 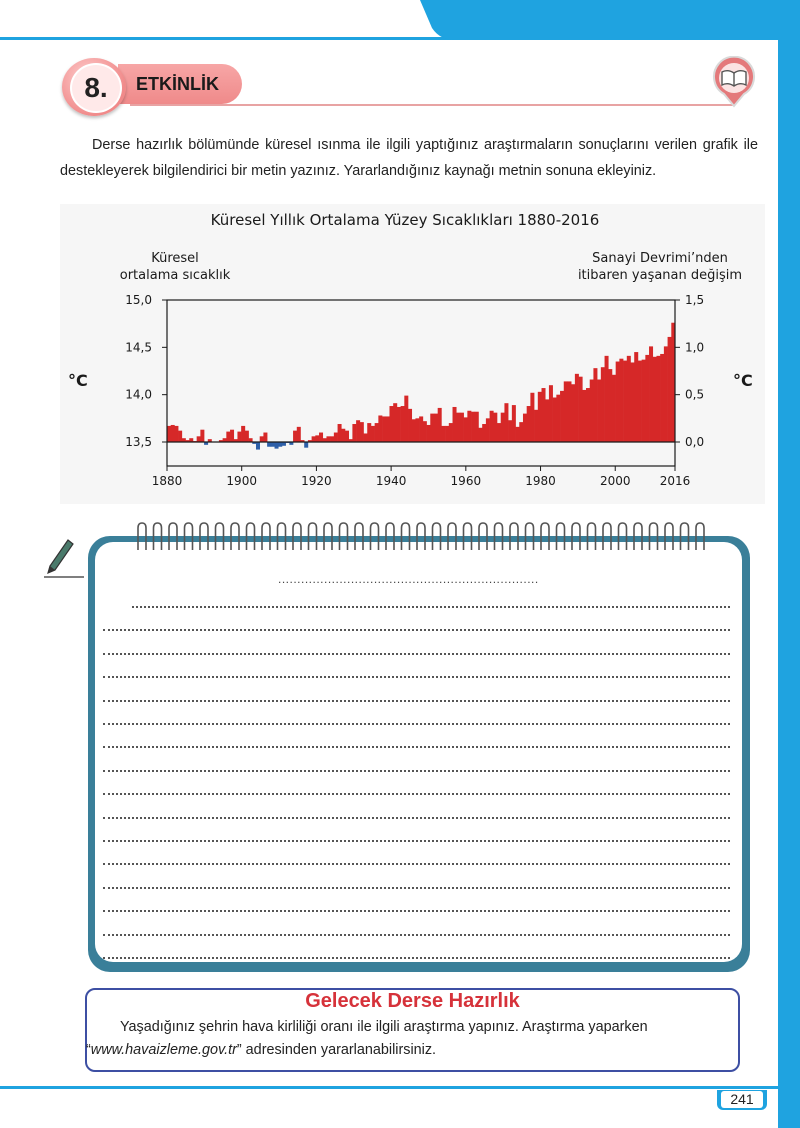 What do you see at coordinates (358, 431) in the screenshot?
I see `bar-1931` at bounding box center [358, 431].